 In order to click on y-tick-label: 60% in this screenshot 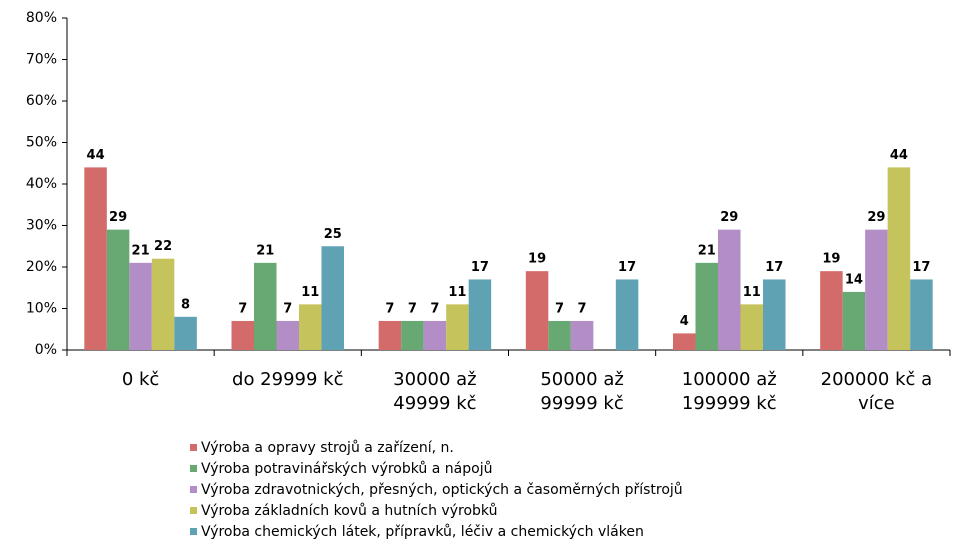, I will do `click(41, 101)`.